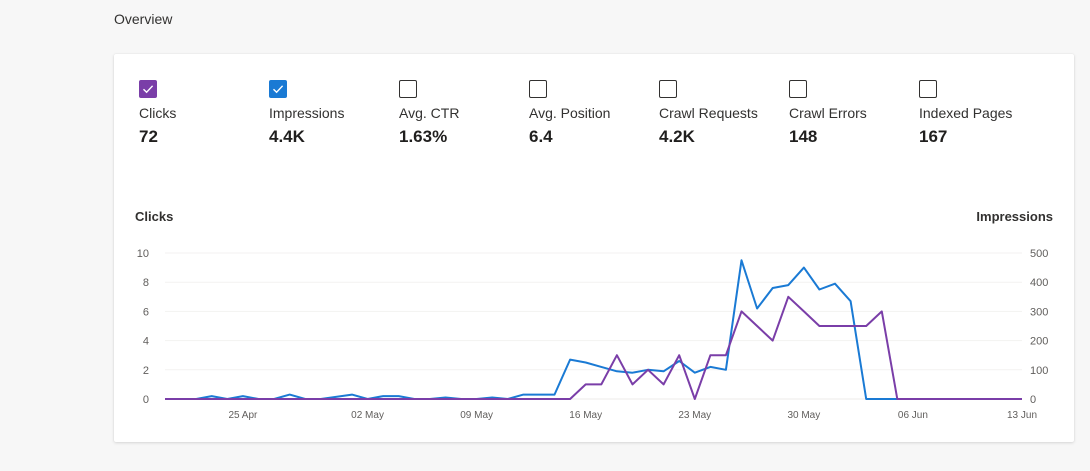 The width and height of the screenshot is (1090, 471). What do you see at coordinates (146, 312) in the screenshot?
I see `y-tick-label-left: 6` at bounding box center [146, 312].